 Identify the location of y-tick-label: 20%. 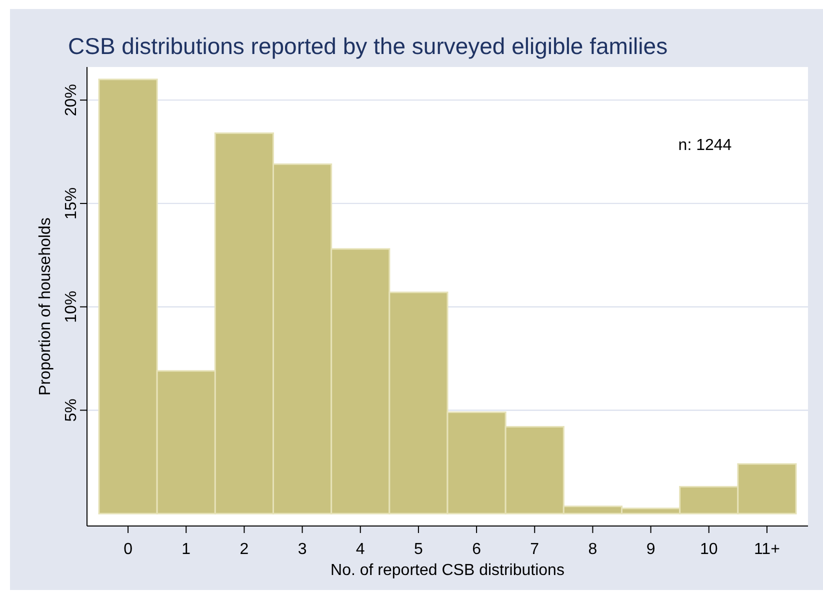
(71, 100).